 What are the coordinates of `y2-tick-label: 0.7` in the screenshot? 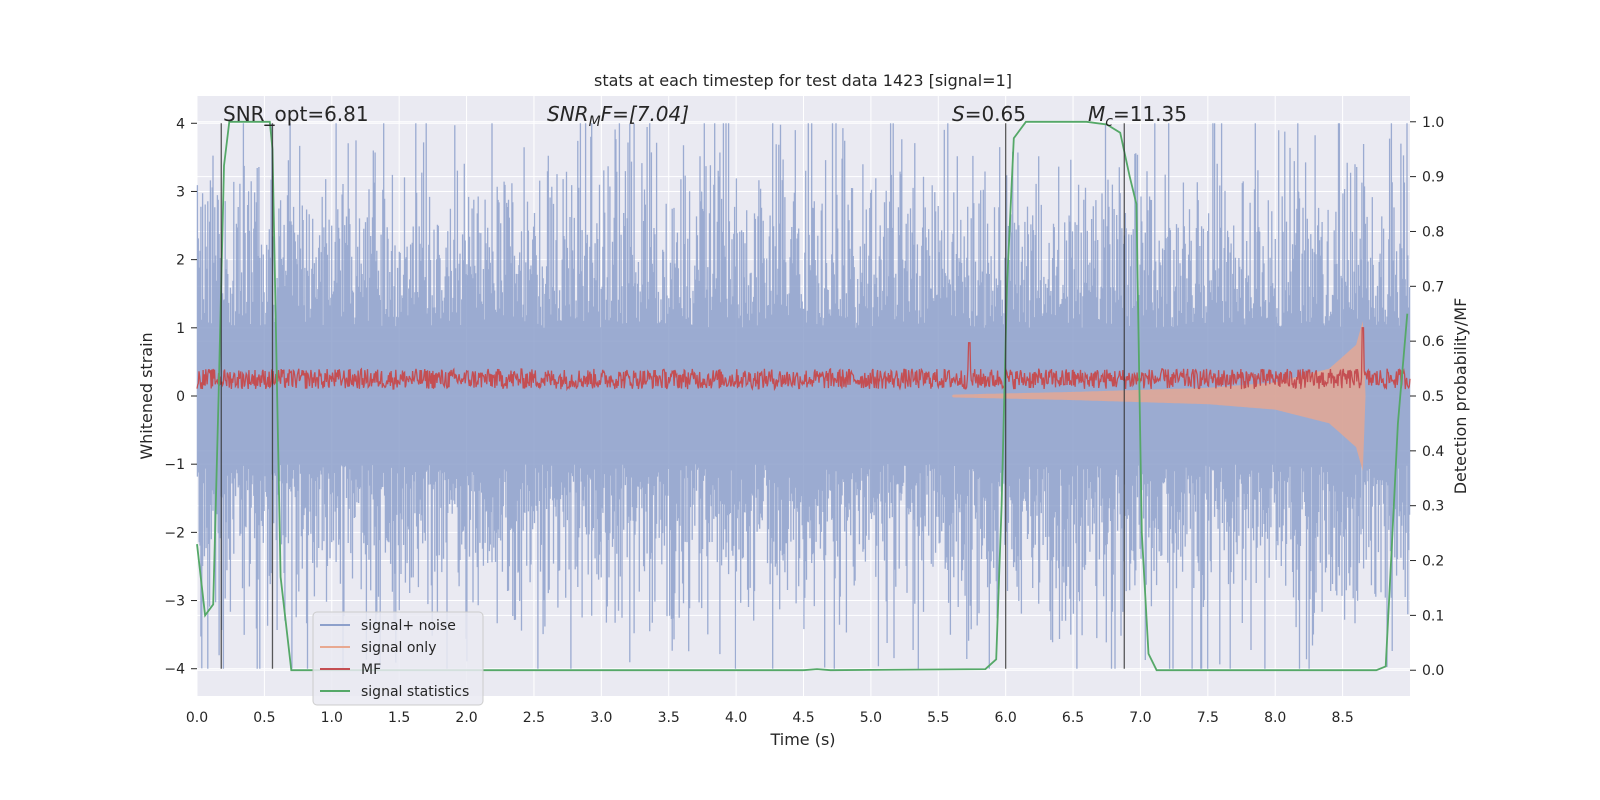 It's located at (1433, 287).